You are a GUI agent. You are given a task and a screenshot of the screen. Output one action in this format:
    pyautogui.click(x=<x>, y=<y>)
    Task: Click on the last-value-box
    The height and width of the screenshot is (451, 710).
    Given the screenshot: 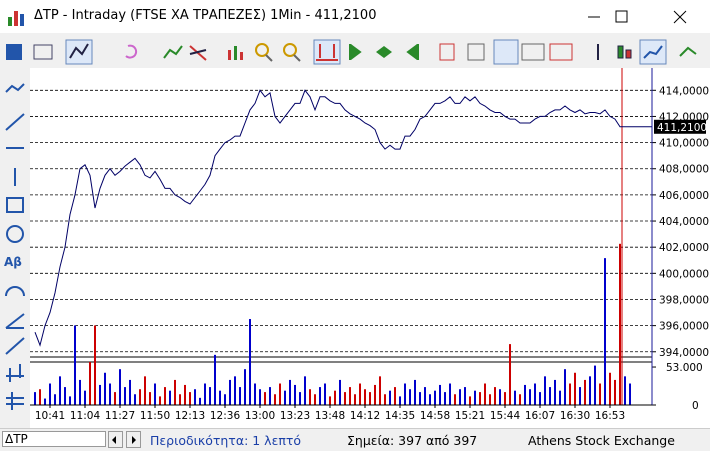 What is the action you would take?
    pyautogui.click(x=680, y=126)
    